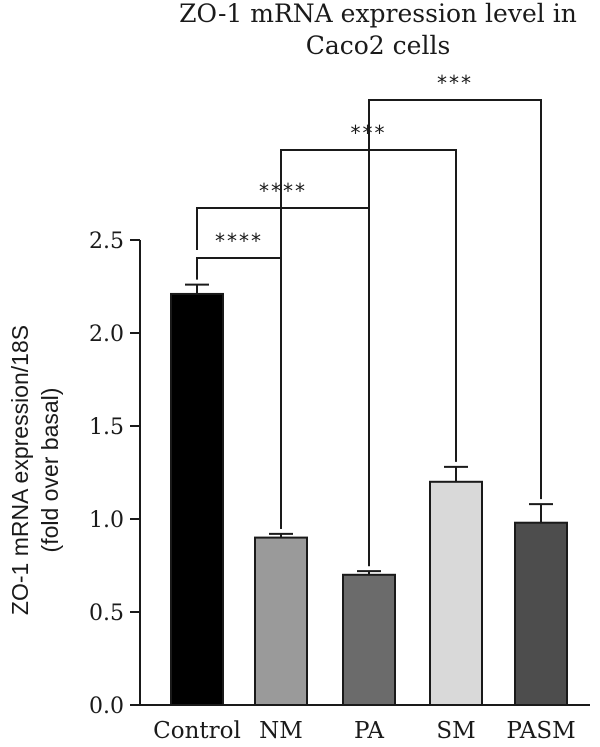 Image resolution: width=600 pixels, height=747 pixels. I want to click on bar-control, so click(197, 499).